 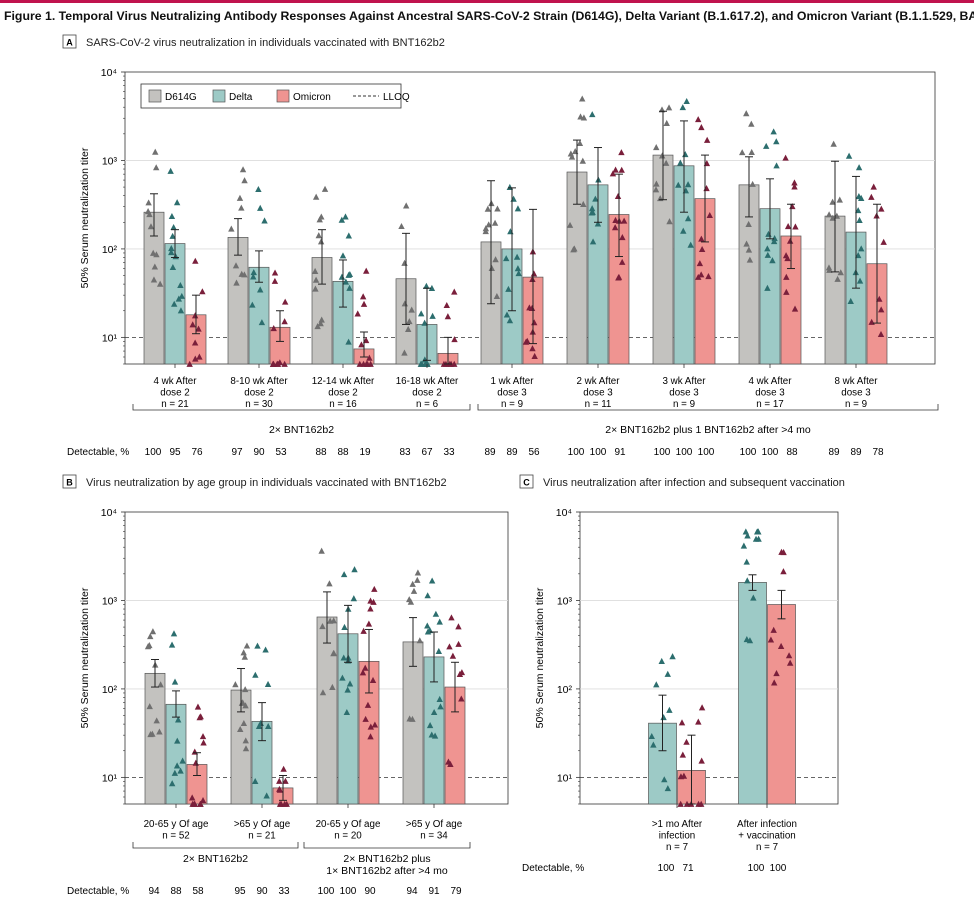 I want to click on legend-label: D614G, so click(x=181, y=97).